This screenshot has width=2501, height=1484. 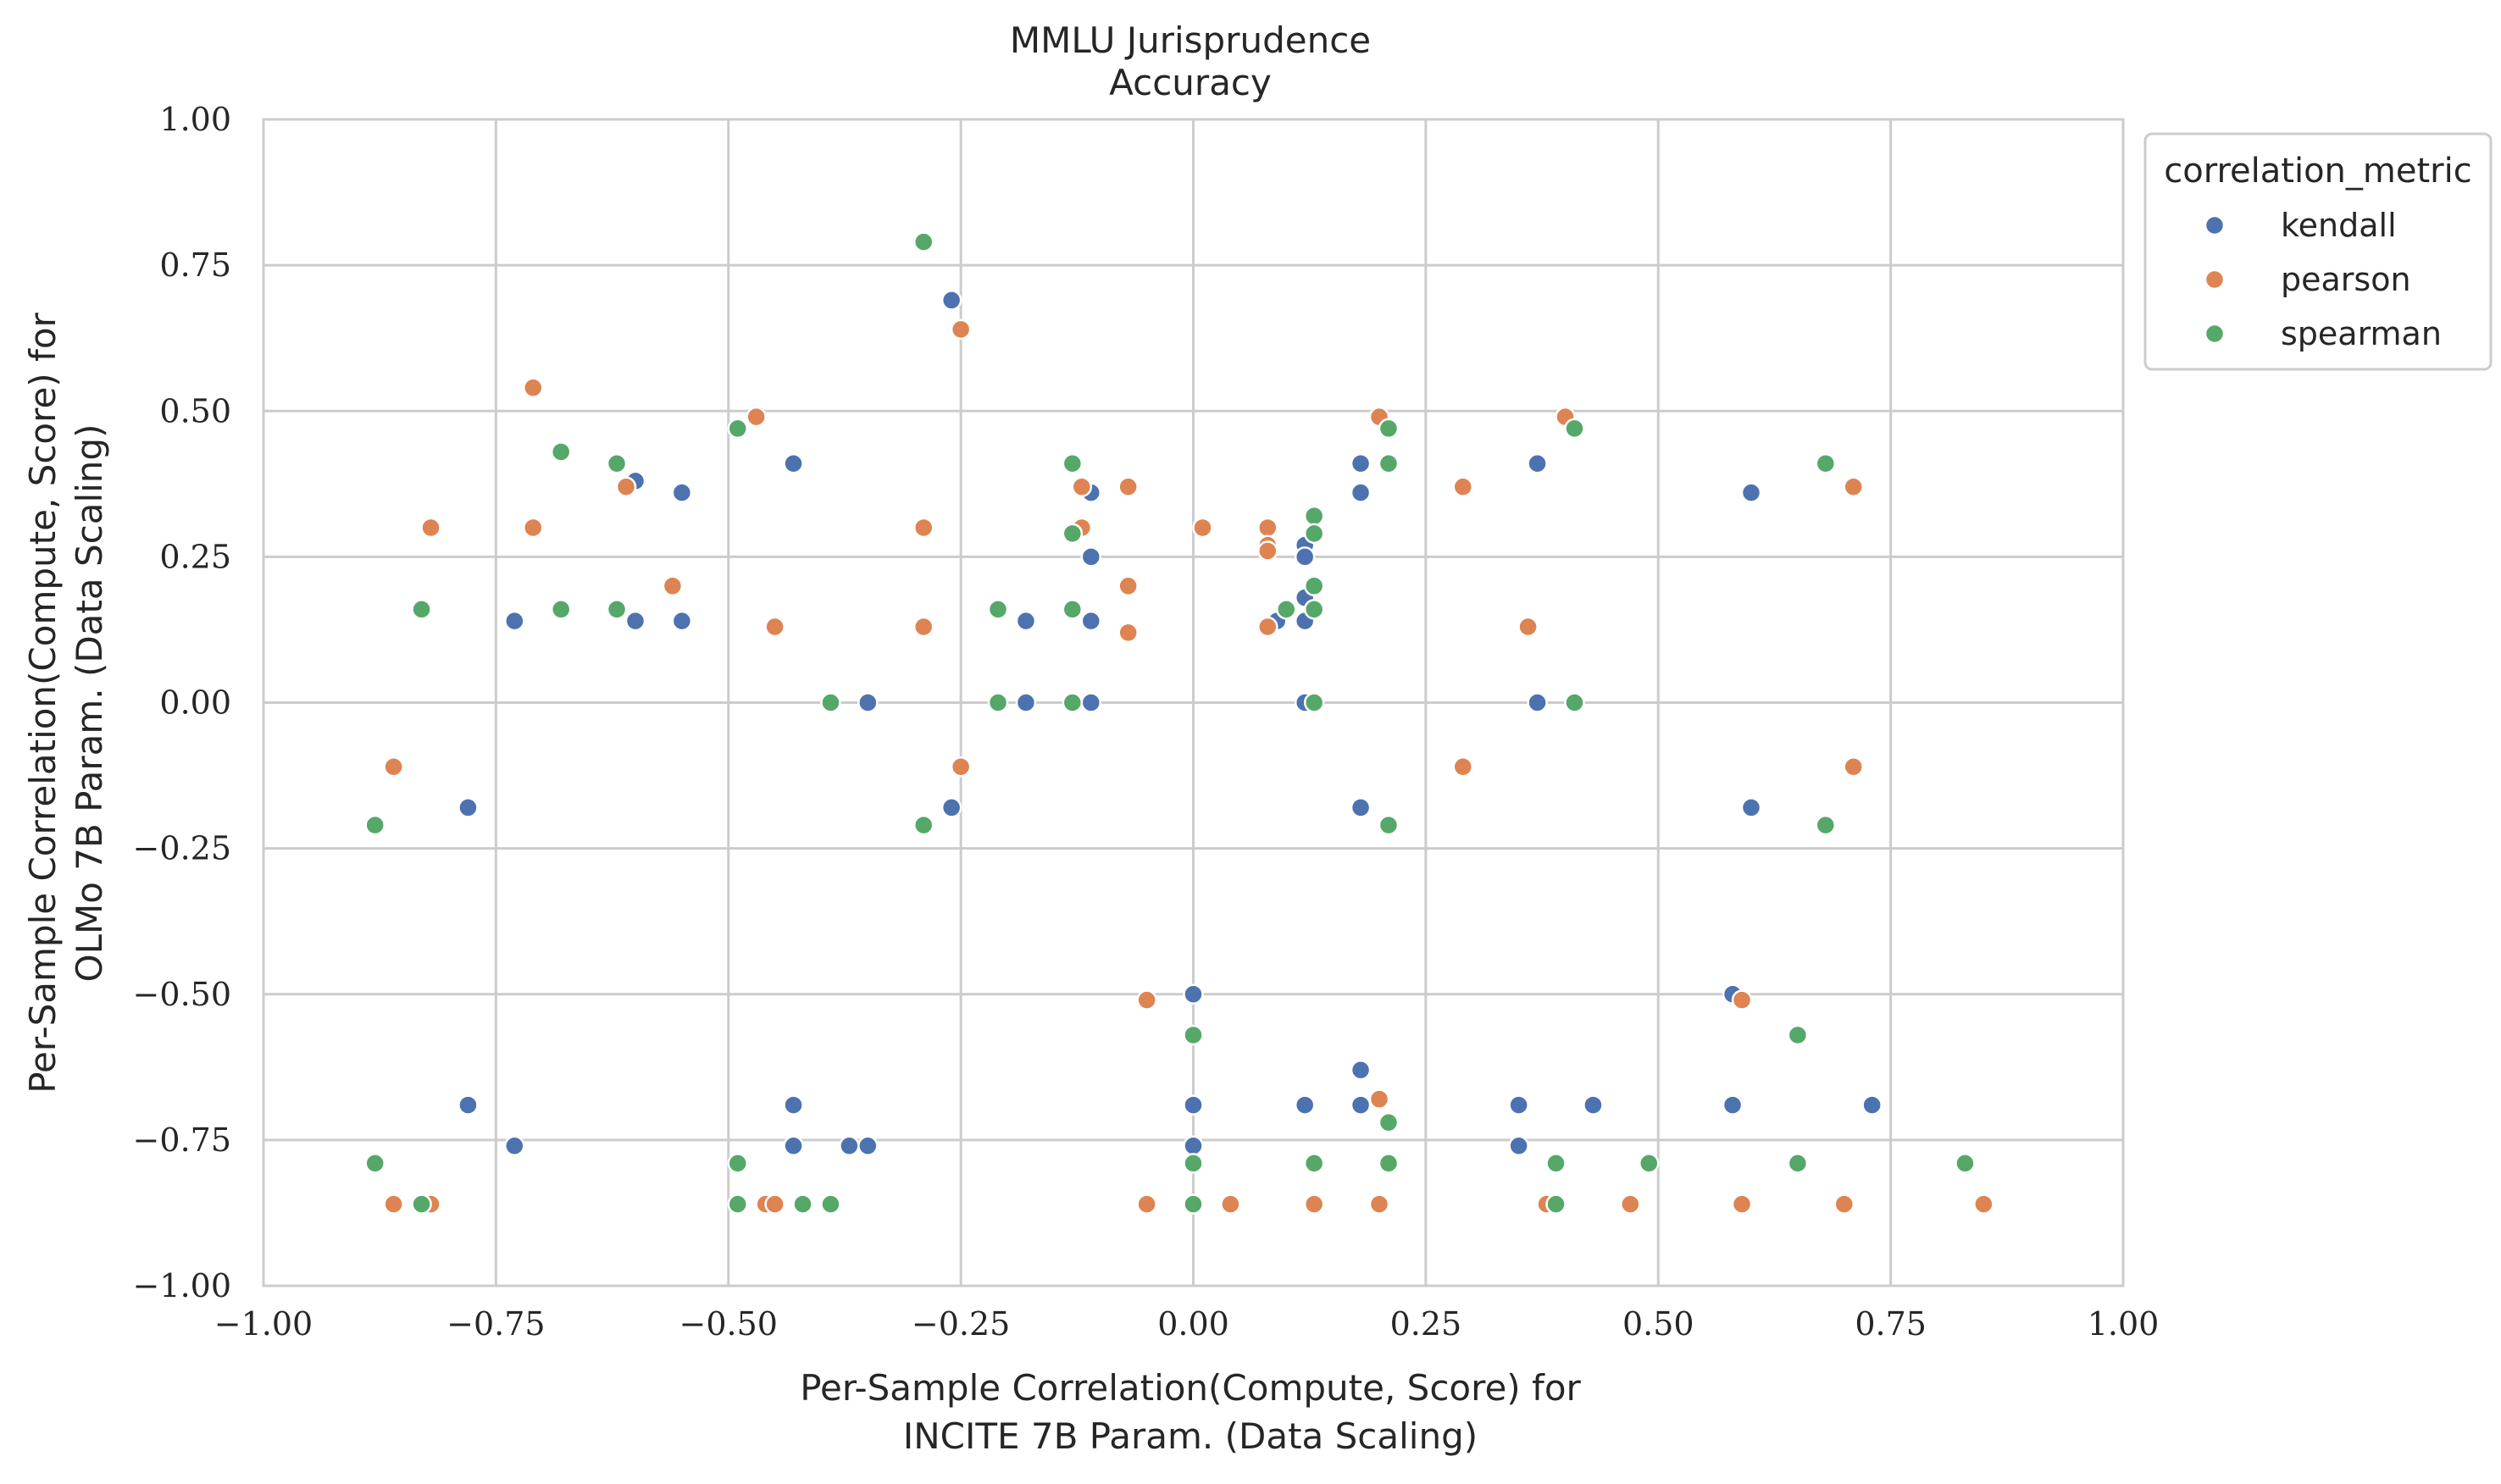 I want to click on legend-title: correlation_metric, so click(x=2317, y=171).